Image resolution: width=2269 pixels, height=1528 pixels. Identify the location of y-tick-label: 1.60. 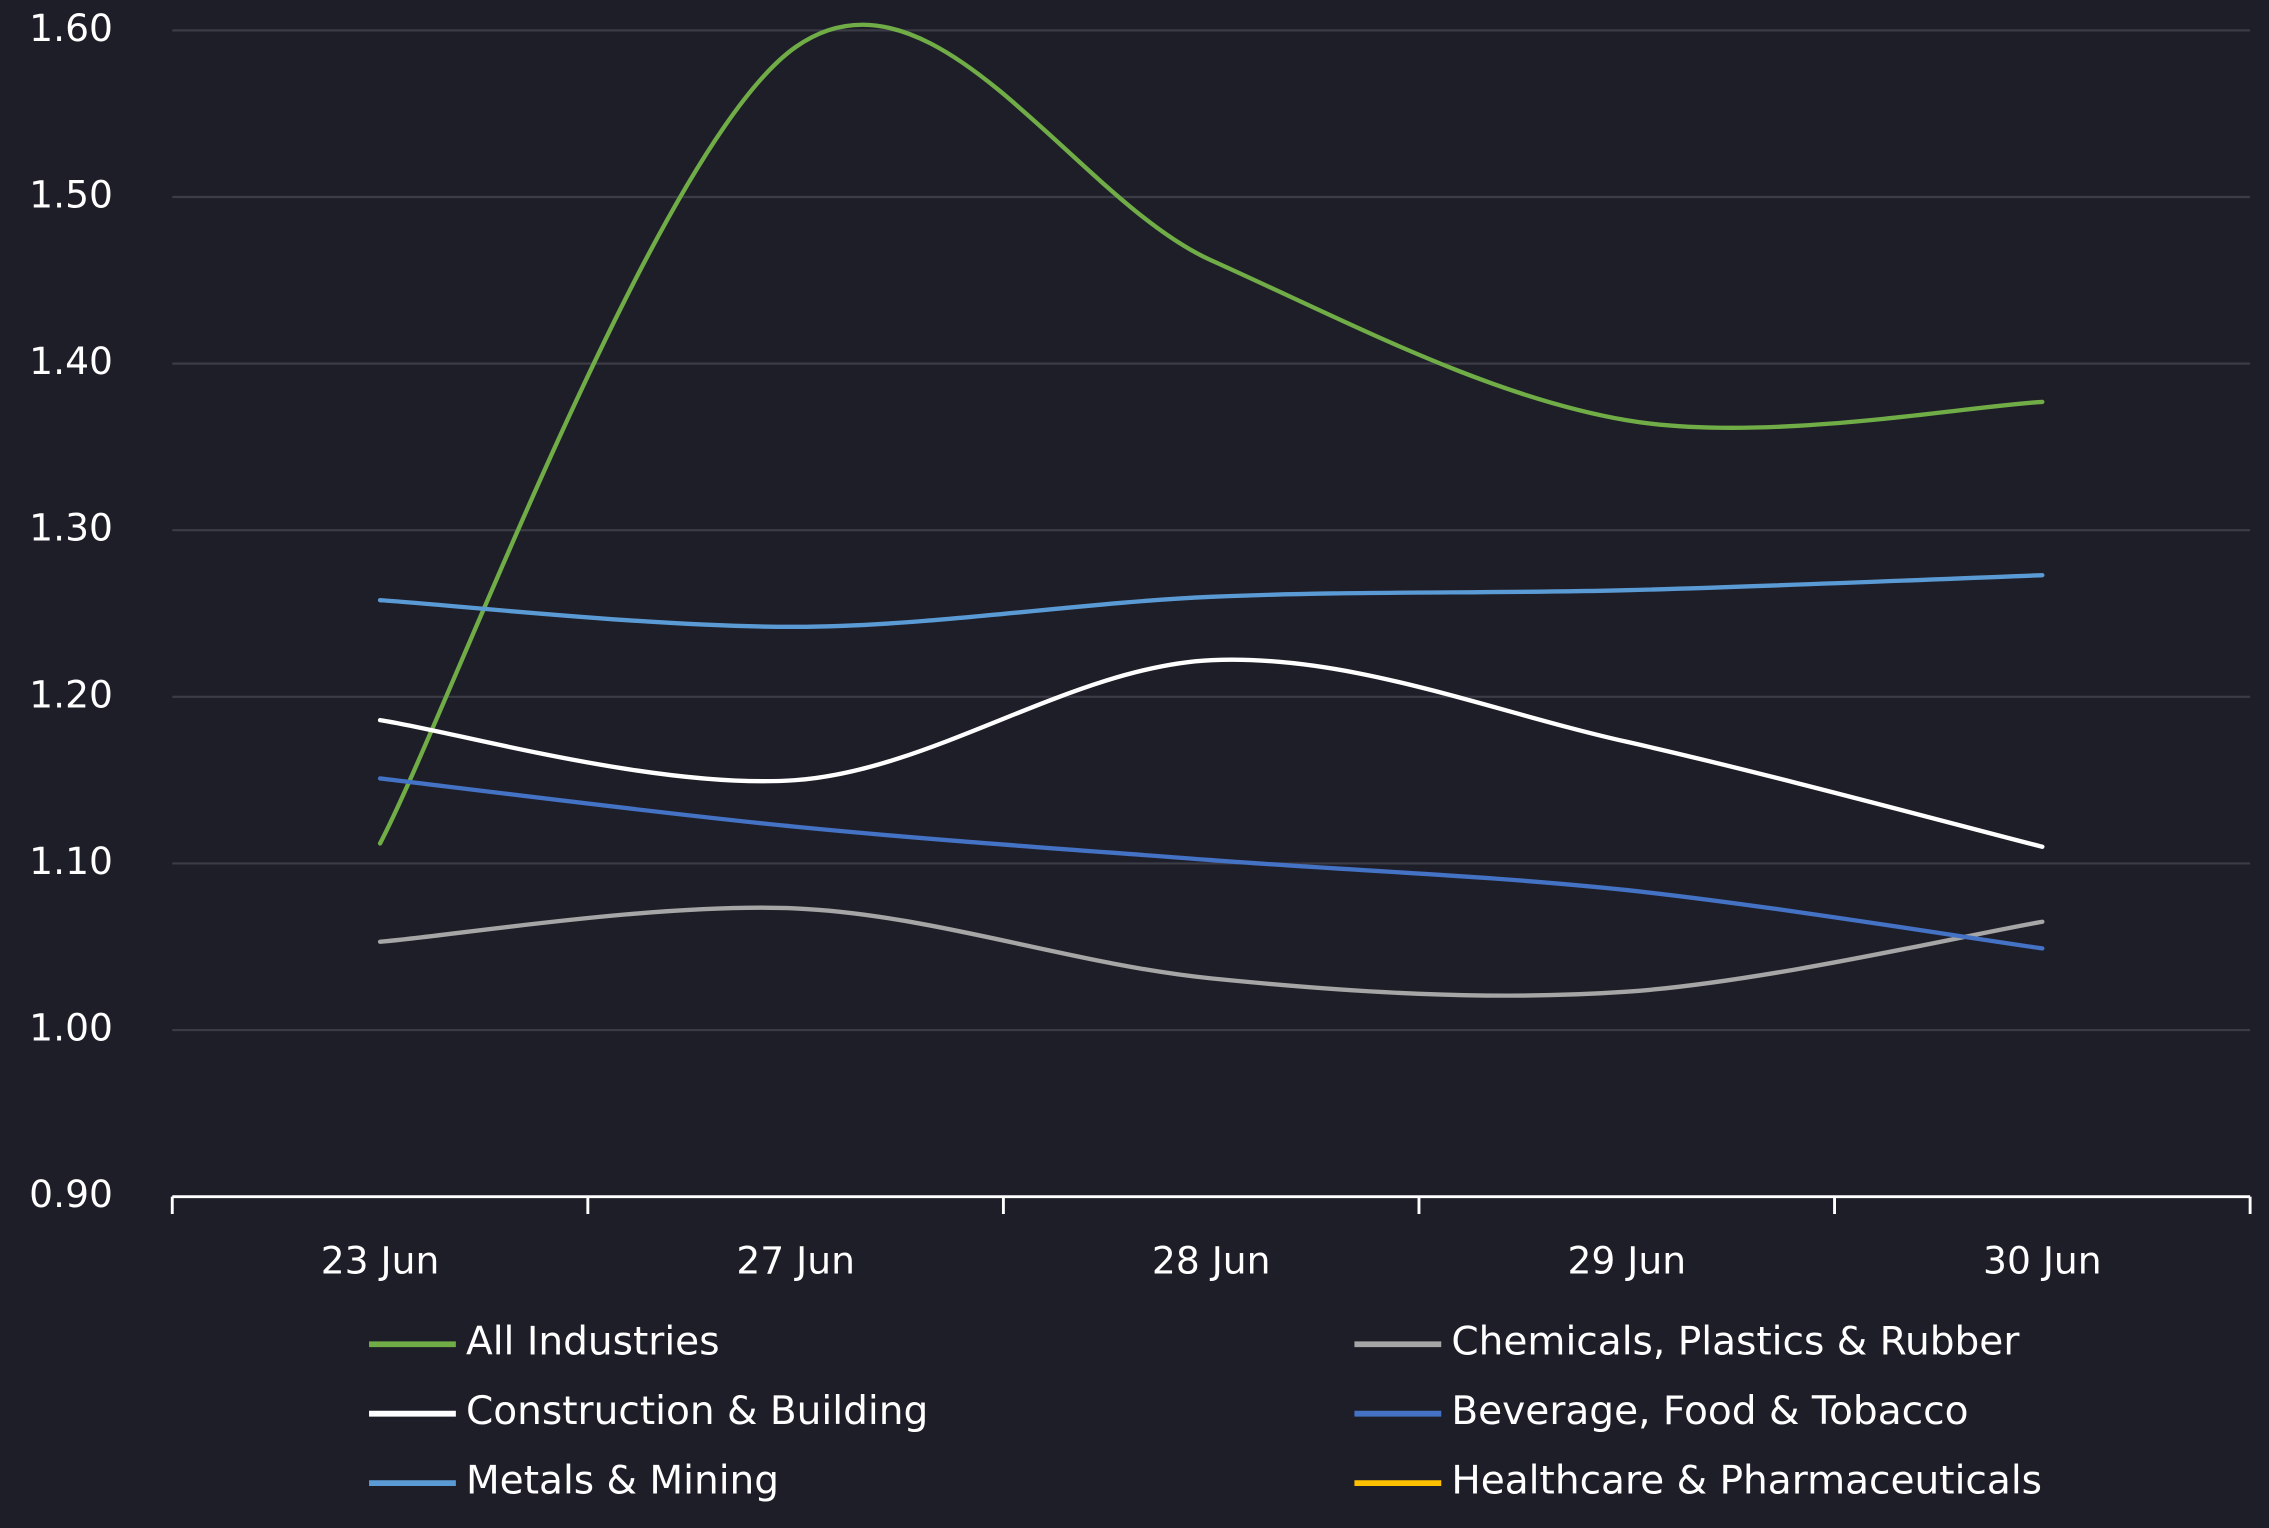
(71, 28).